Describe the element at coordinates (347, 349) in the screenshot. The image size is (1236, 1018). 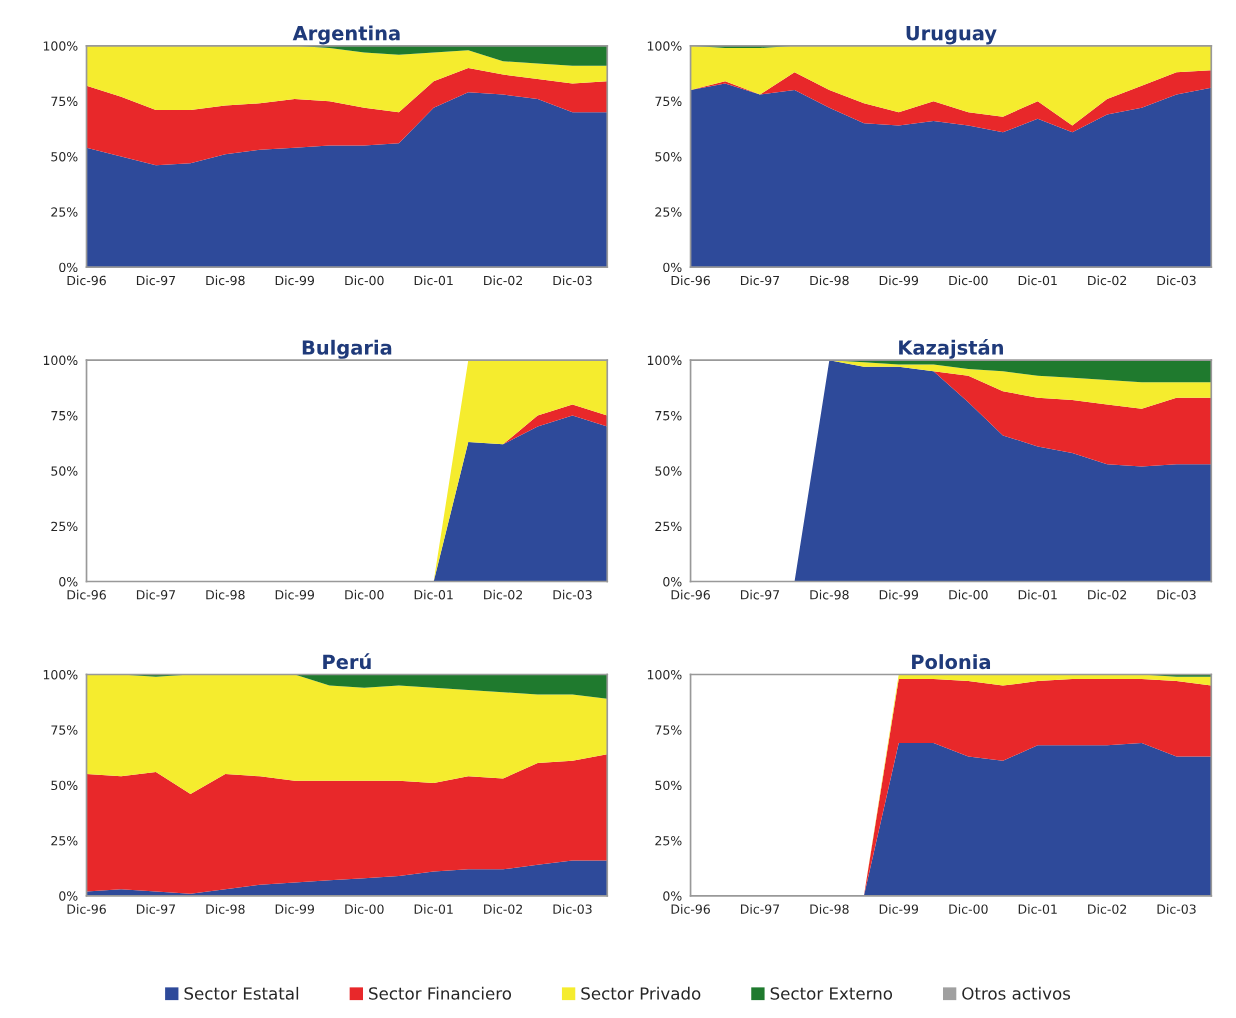
I see `chart-title: Bulgaria` at that location.